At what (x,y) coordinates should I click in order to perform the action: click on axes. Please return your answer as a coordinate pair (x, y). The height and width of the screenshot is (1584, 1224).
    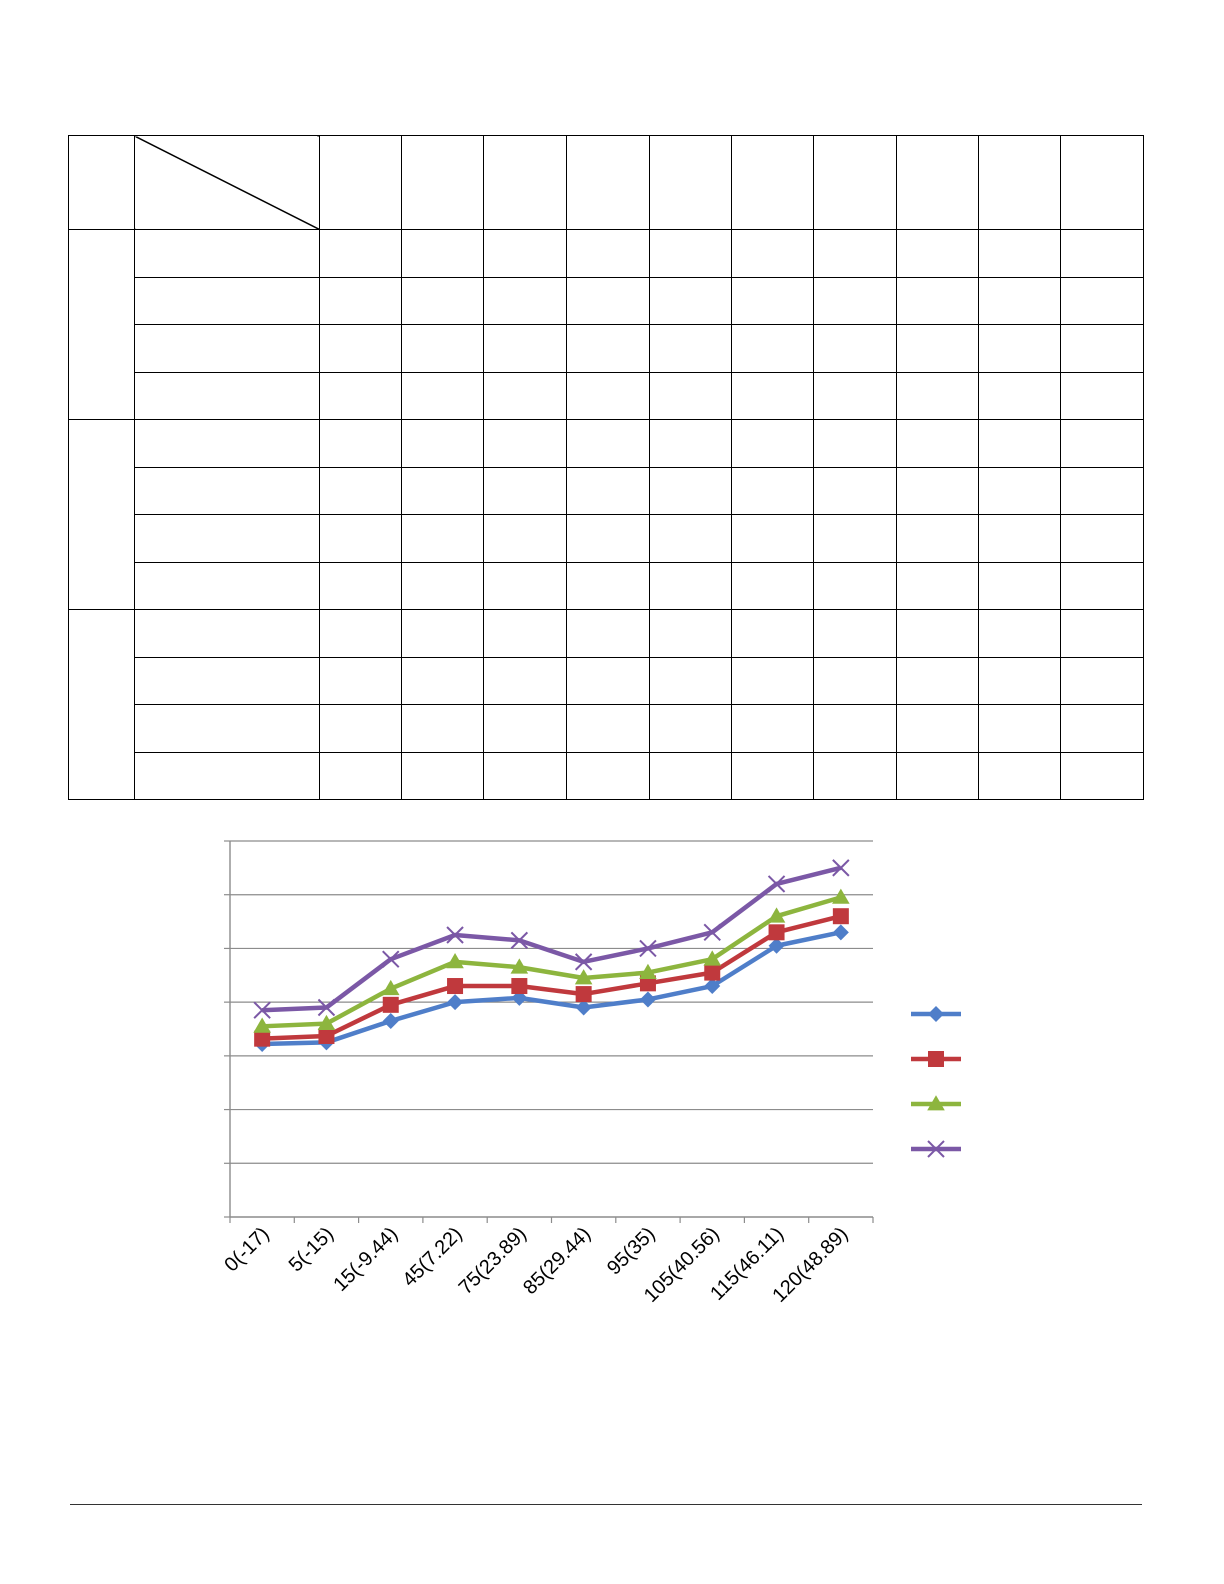
    Looking at the image, I should click on (549, 1031).